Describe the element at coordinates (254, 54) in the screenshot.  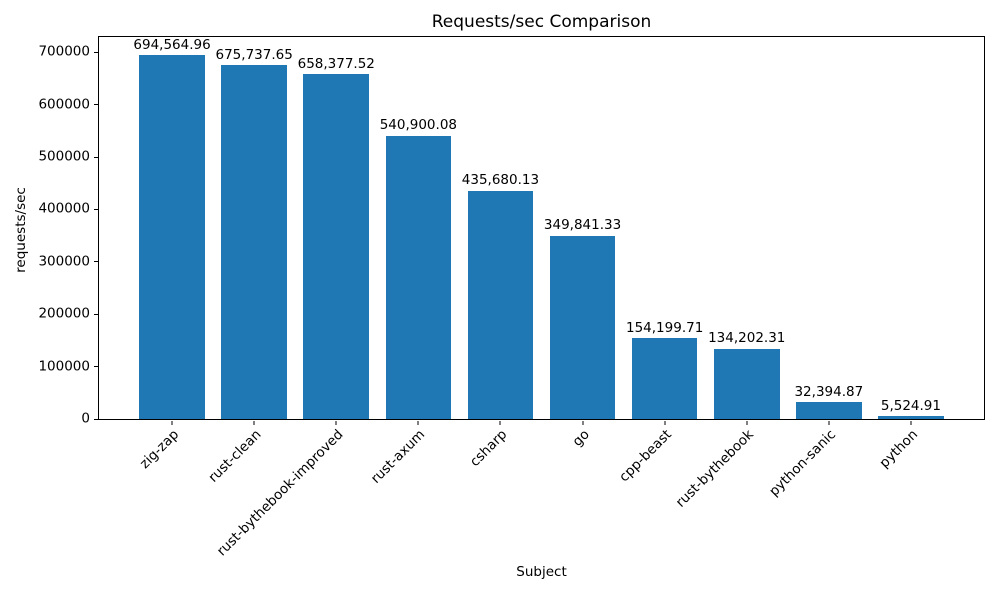
I see `bar-value-label: 675,737.65` at that location.